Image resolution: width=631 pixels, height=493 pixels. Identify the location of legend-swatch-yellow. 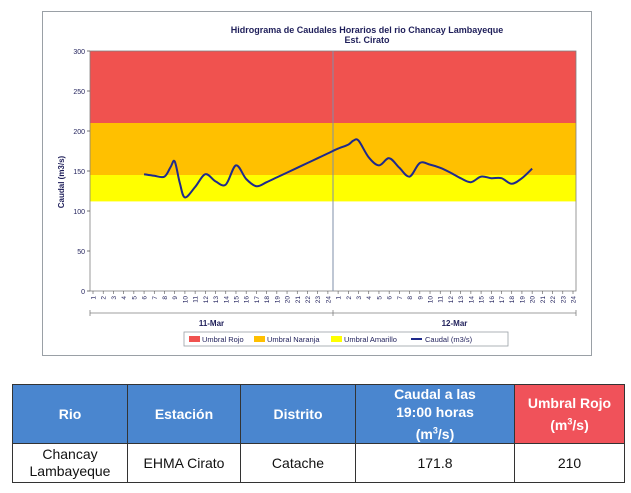
(336, 339).